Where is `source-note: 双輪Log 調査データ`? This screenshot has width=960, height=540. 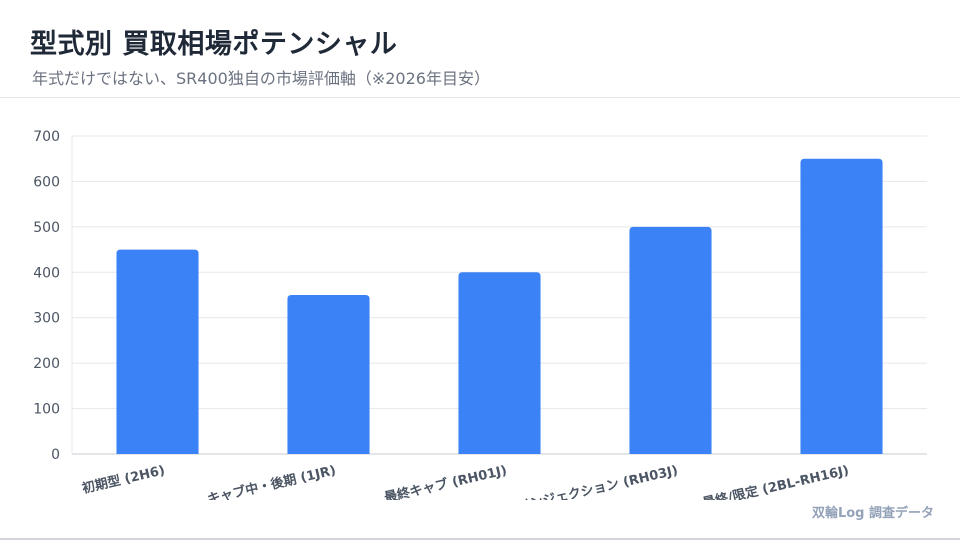
source-note: 双輪Log 調査データ is located at coordinates (872, 513).